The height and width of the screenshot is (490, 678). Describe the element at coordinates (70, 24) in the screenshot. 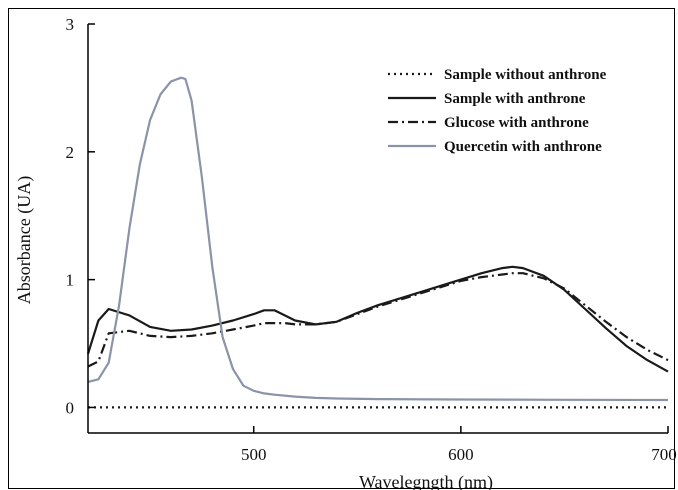

I see `y-tick-label: 3` at that location.